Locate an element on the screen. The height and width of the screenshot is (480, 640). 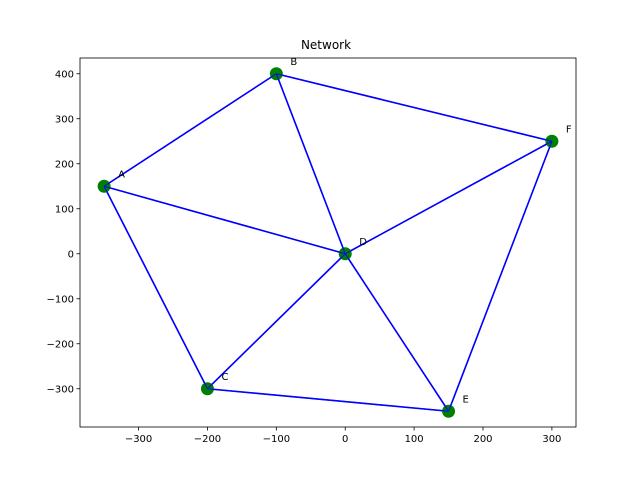
x-tick-label: 0 is located at coordinates (345, 439).